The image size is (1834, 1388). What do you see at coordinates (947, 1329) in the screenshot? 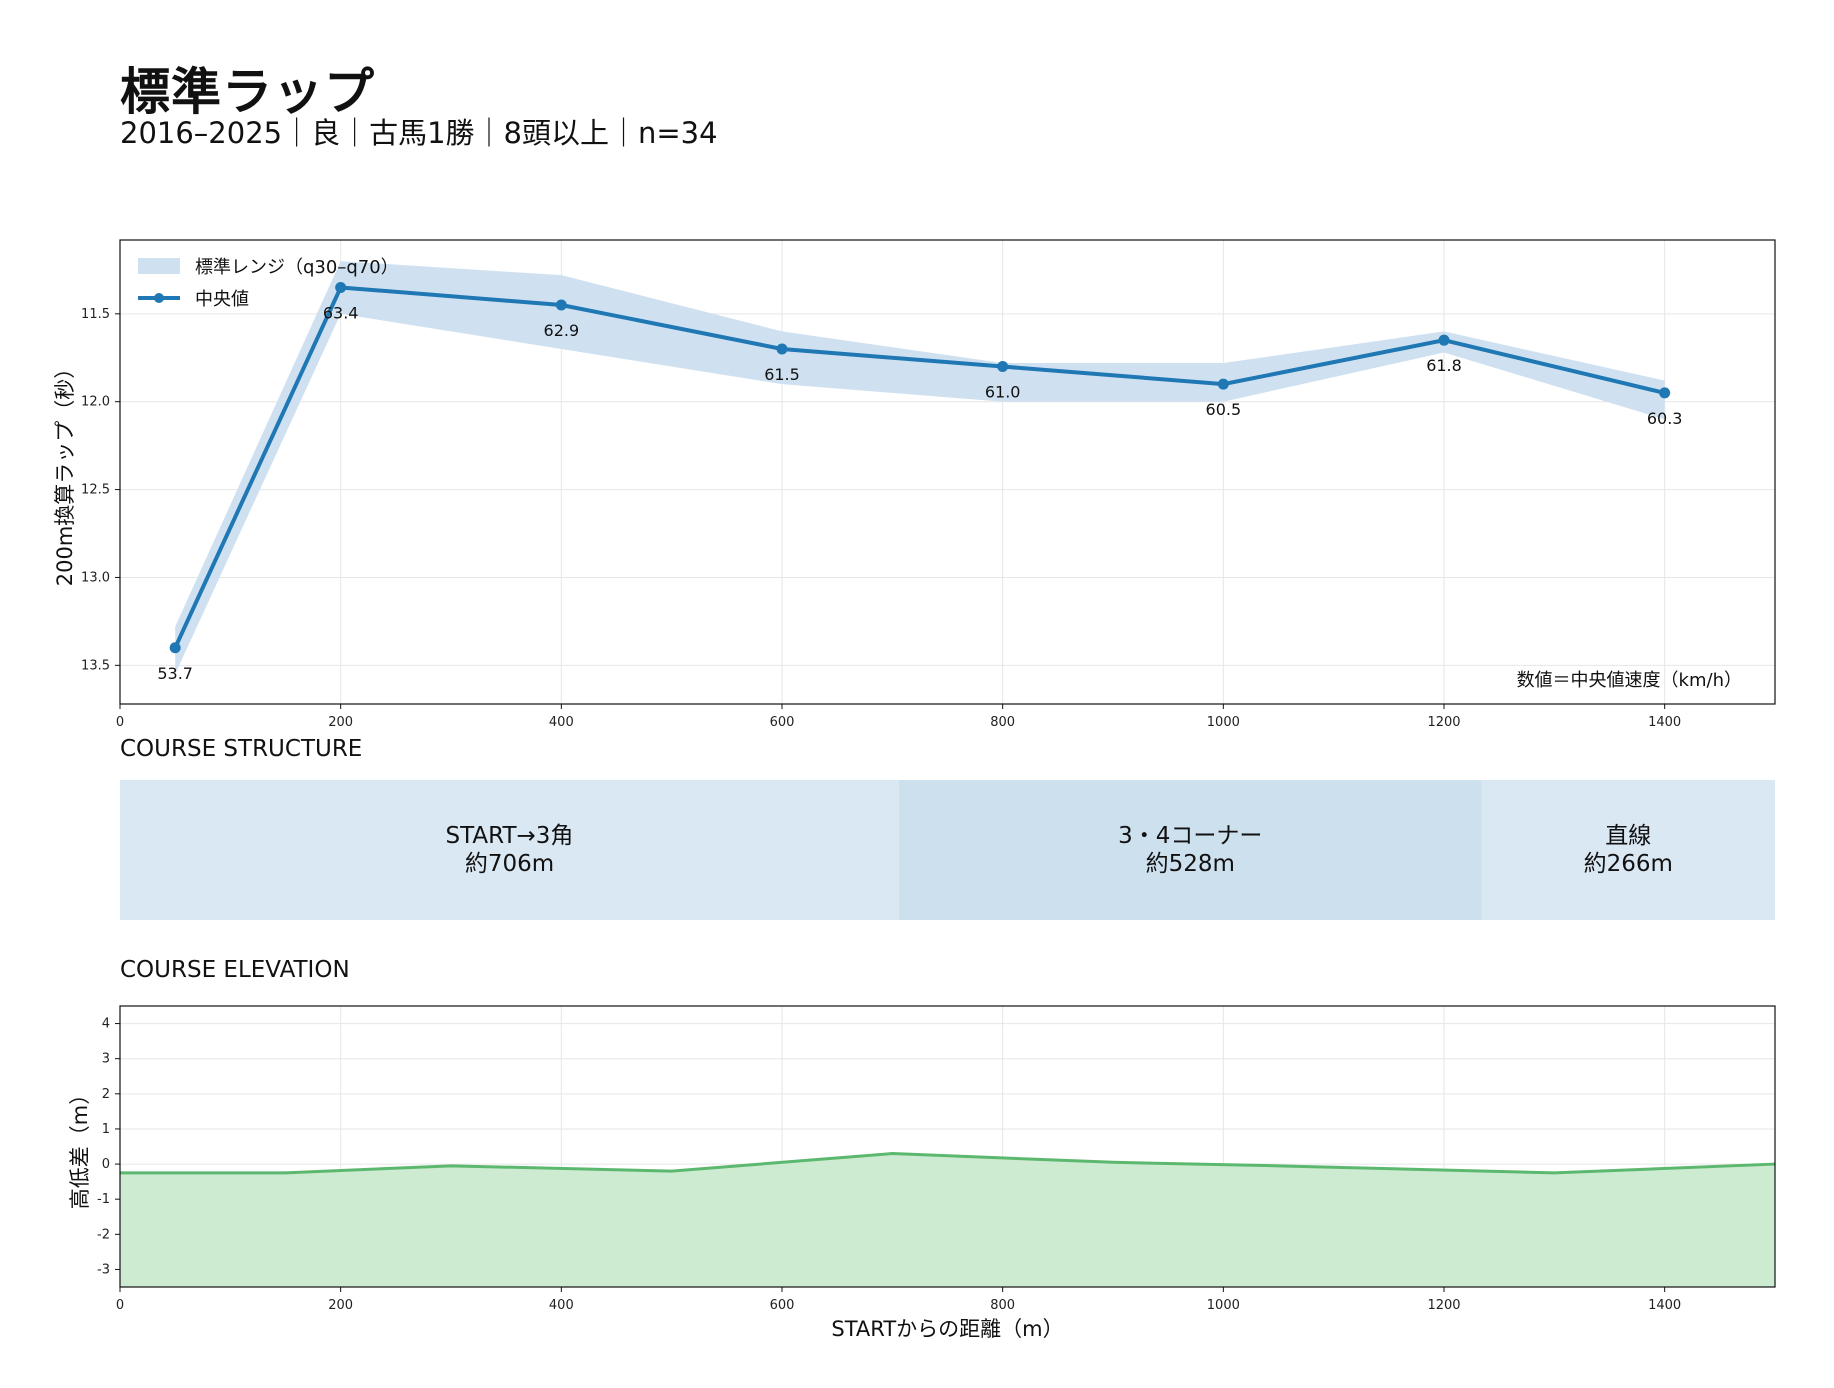
I see `elevation-x-axis-label: STARTからの距離（m）` at bounding box center [947, 1329].